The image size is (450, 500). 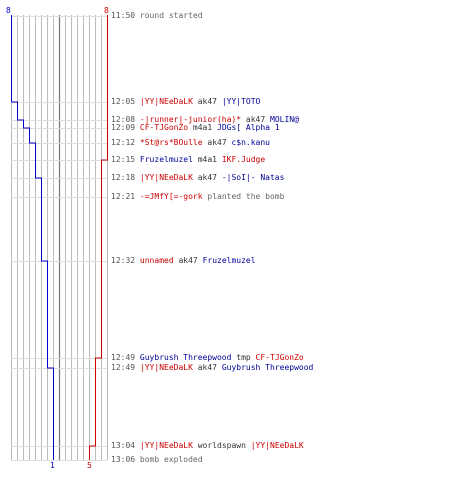 What do you see at coordinates (166, 159) in the screenshot?
I see `killer-name: Fruzelmuzel` at bounding box center [166, 159].